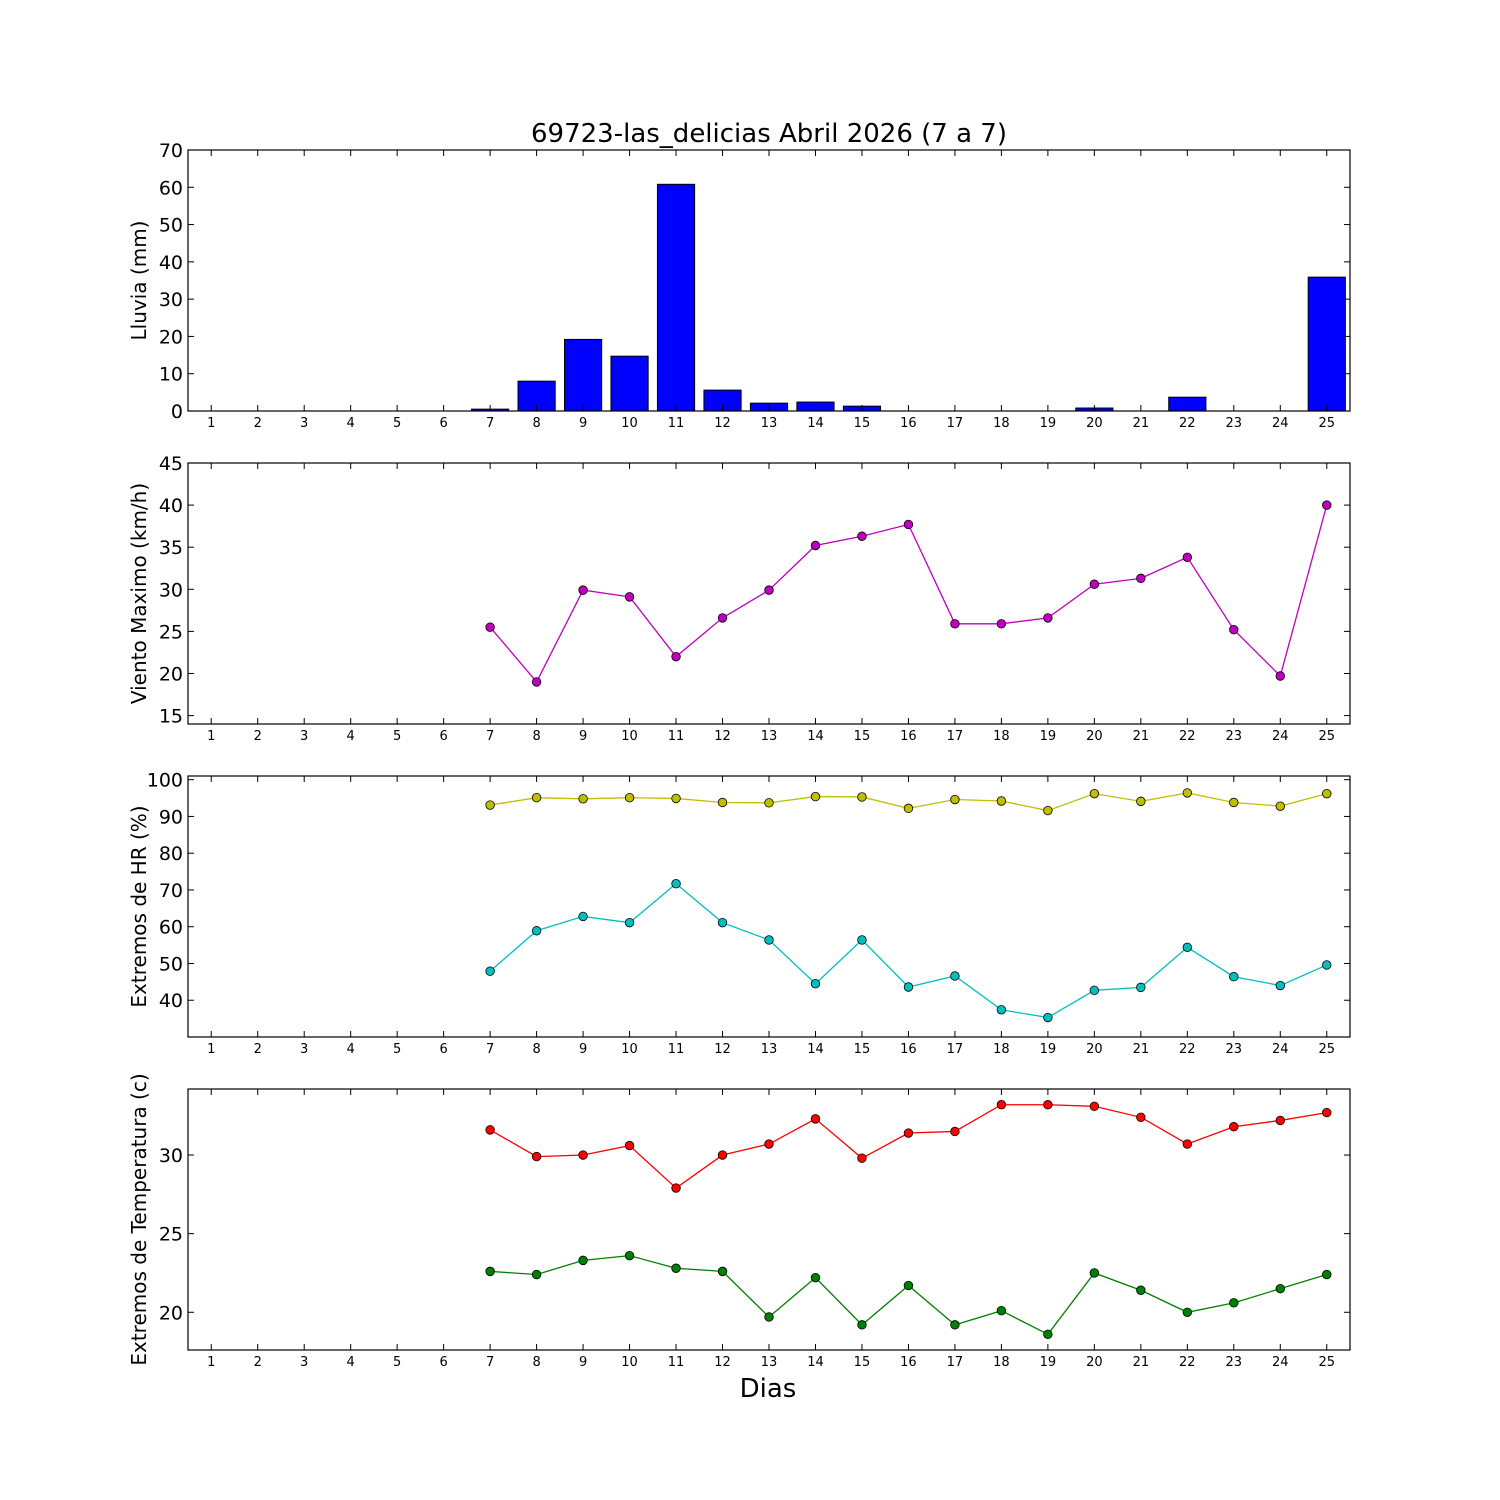  What do you see at coordinates (722, 423) in the screenshot?
I see `xtick-label: 12` at bounding box center [722, 423].